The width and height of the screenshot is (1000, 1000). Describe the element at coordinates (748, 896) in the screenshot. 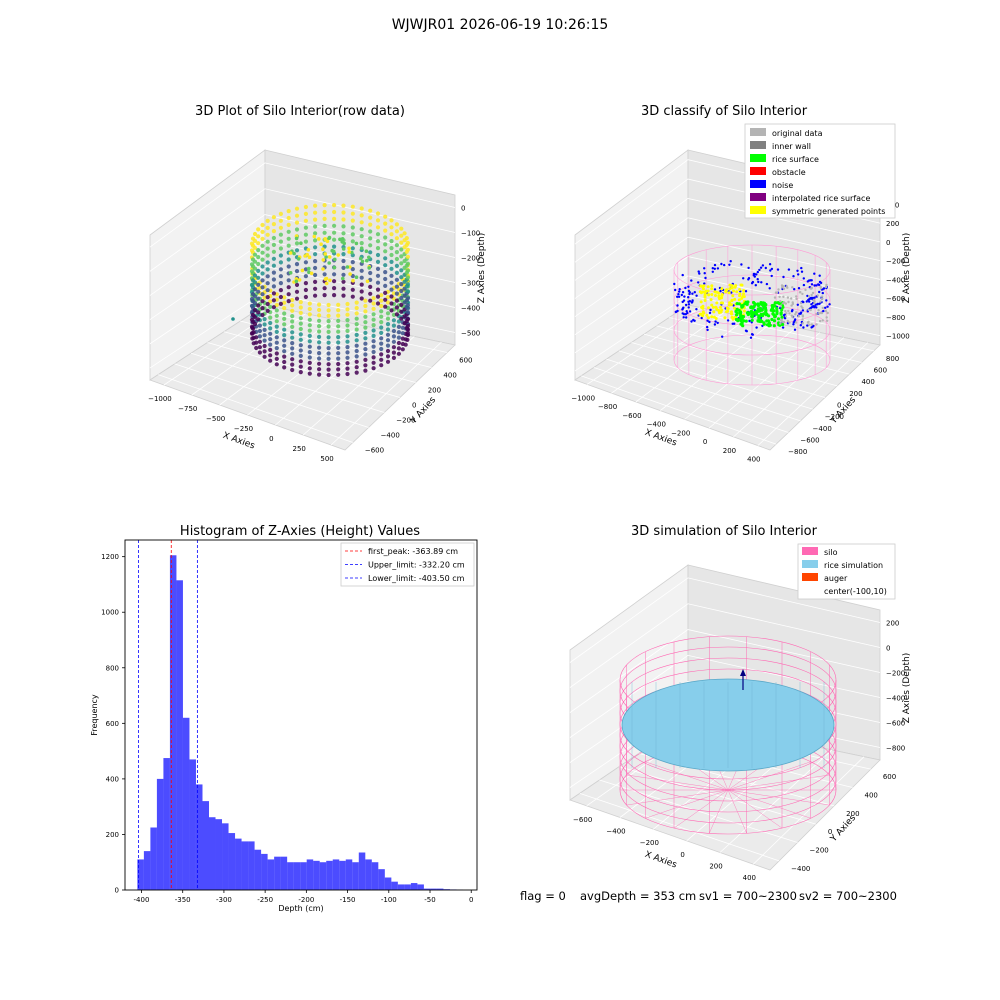

I see `footer-sv1: sv1 = 700~2300` at that location.